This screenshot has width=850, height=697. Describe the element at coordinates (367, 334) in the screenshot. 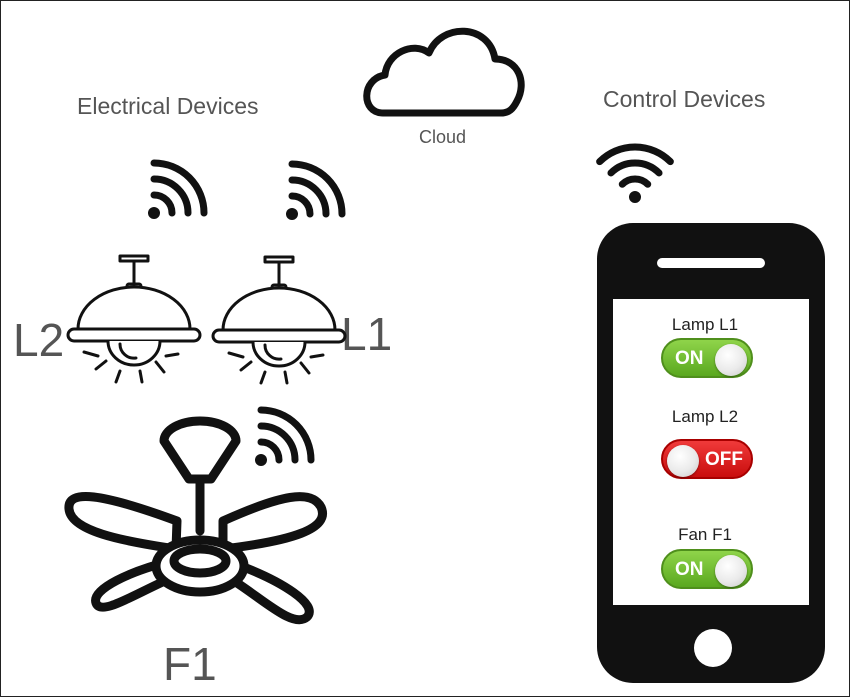

I see `lamp-l1-label: L1` at that location.